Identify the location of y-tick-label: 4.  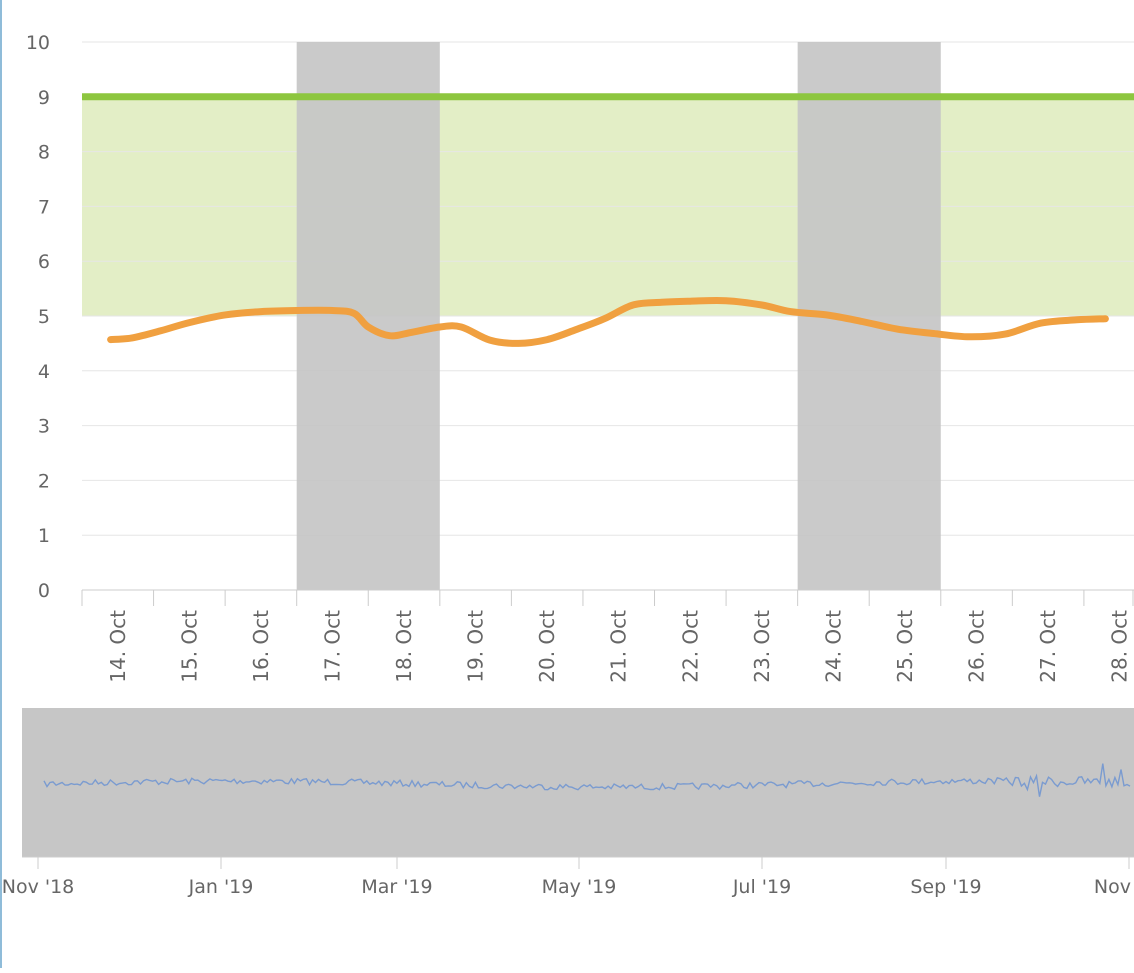
(44, 372).